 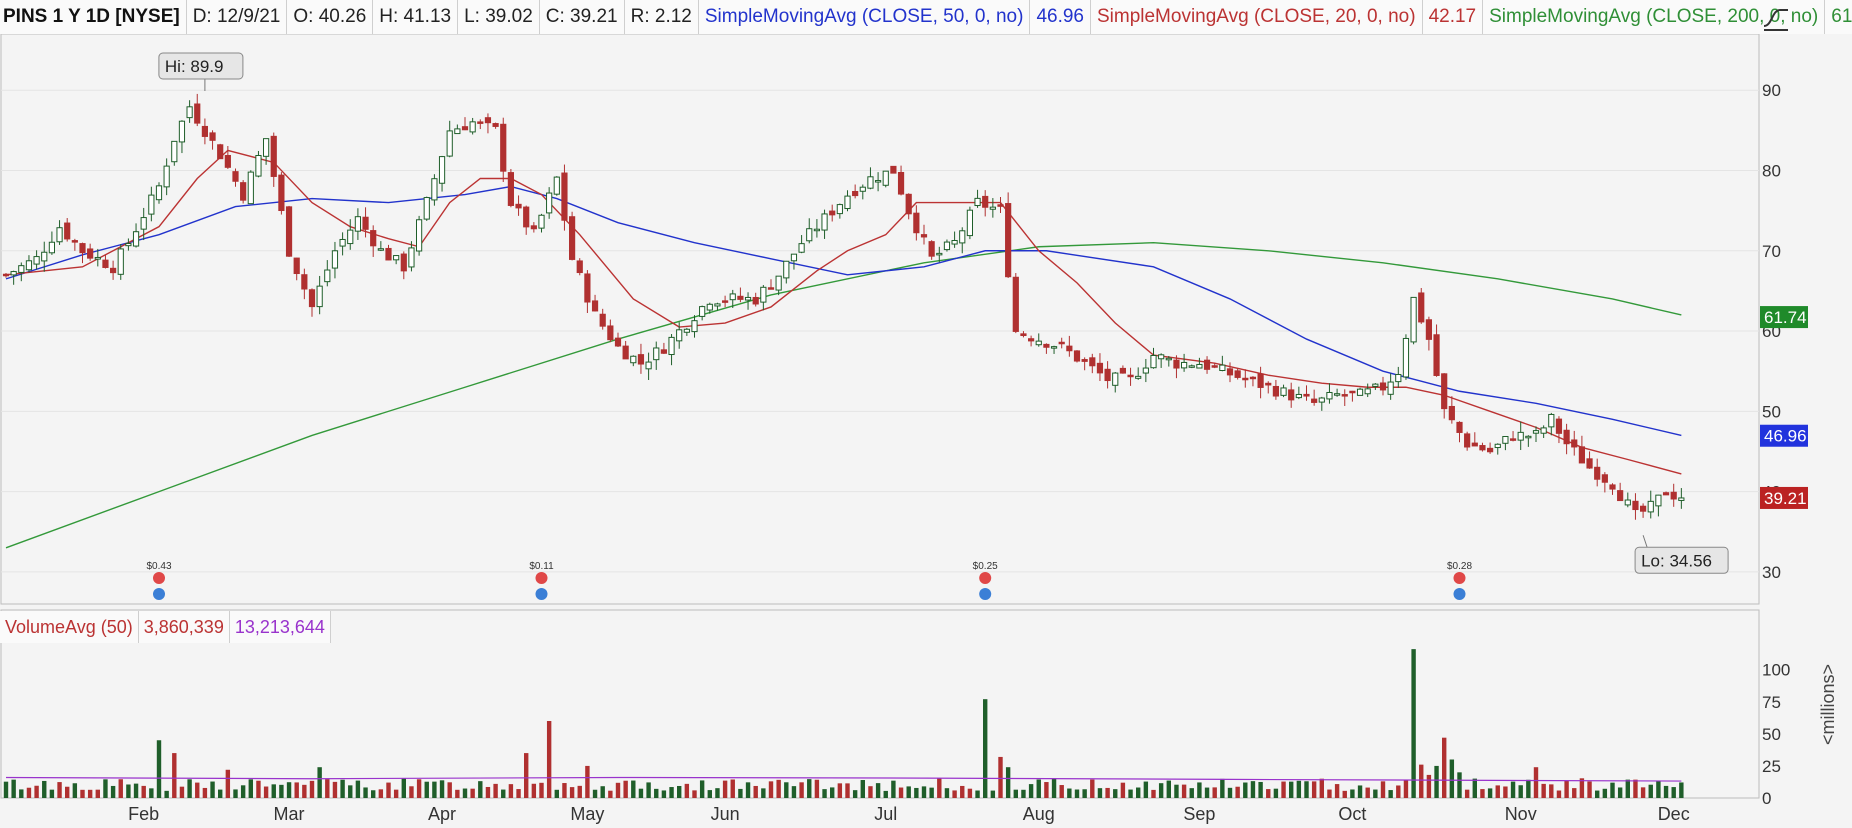 I want to click on date-tick-label: Apr, so click(x=442, y=814).